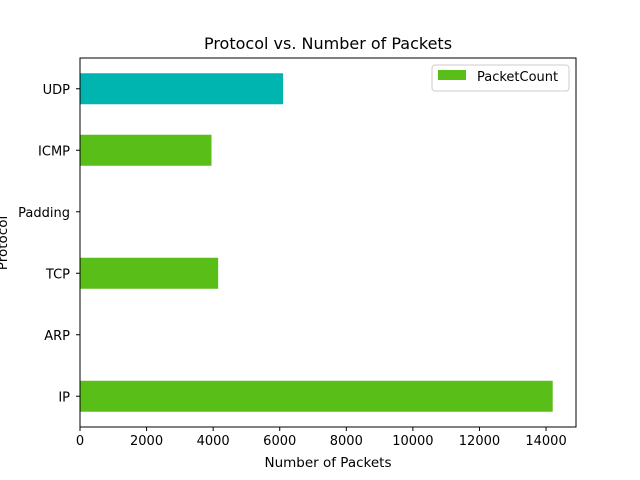 Image resolution: width=640 pixels, height=480 pixels. I want to click on legend: PacketCount, so click(500, 78).